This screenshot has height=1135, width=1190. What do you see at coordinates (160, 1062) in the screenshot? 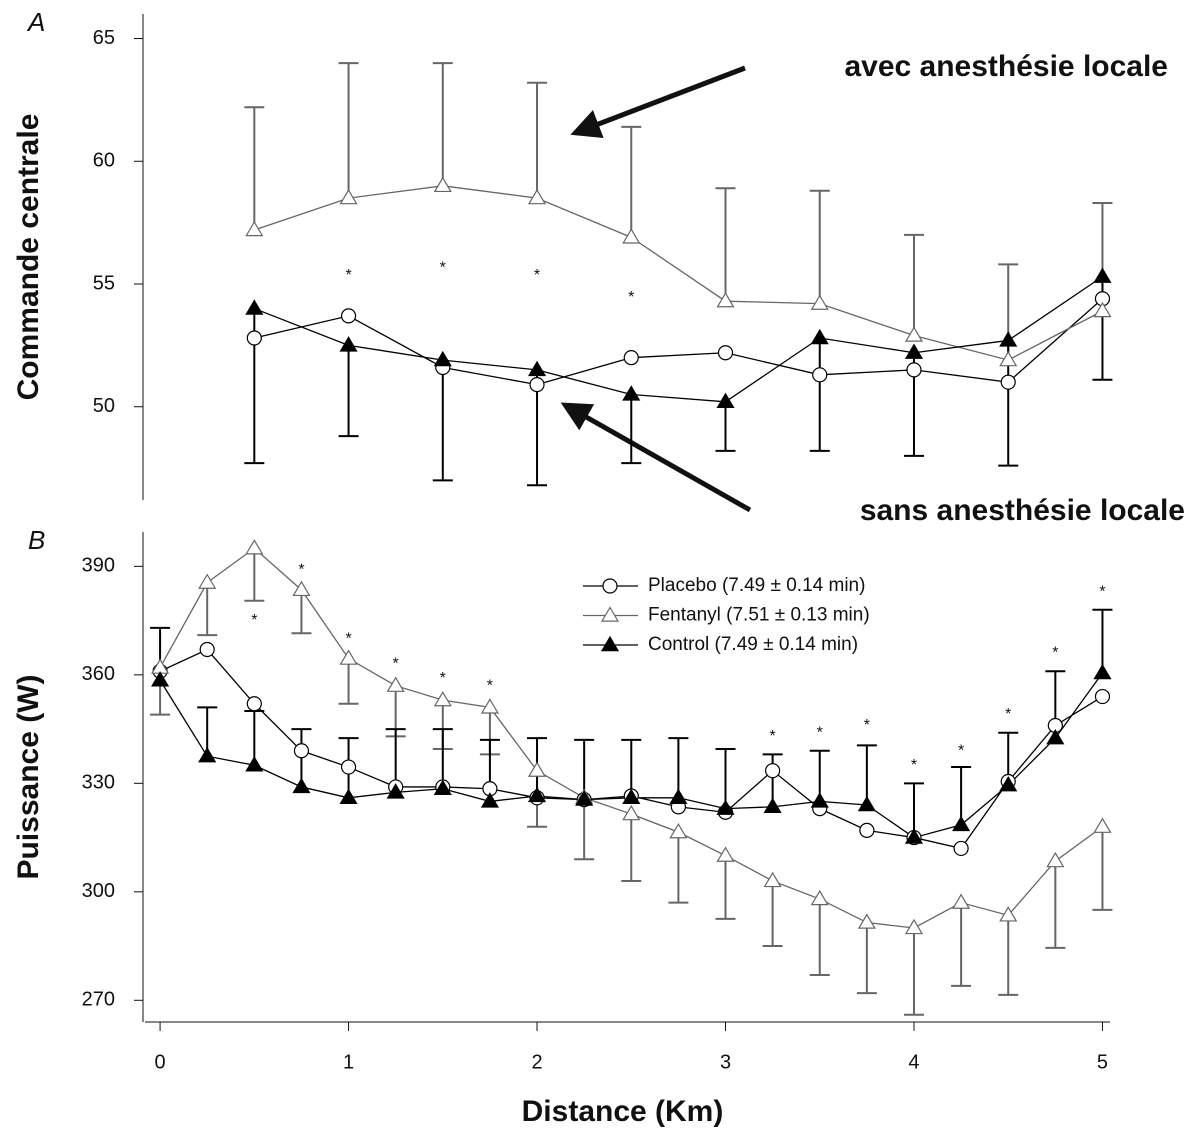
I see `x-tick-label: 0` at bounding box center [160, 1062].